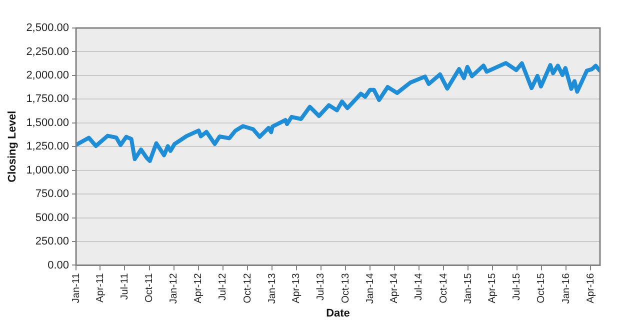  What do you see at coordinates (370, 288) in the screenshot?
I see `x-tick-label: Jan-14` at bounding box center [370, 288].